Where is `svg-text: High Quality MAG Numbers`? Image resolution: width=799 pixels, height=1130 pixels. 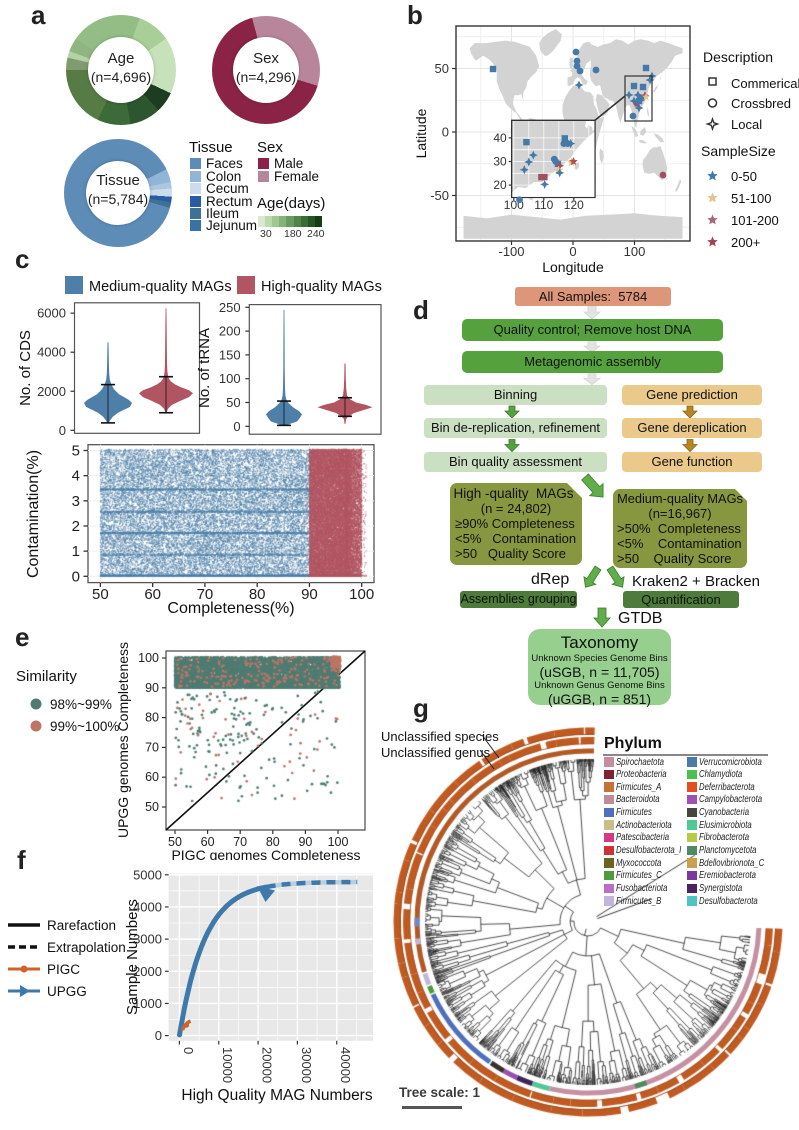 svg-text: High Quality MAG Numbers is located at coordinates (276, 1095).